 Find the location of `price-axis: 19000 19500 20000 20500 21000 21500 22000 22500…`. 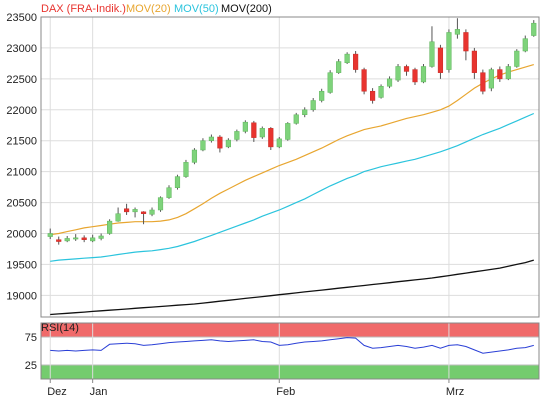

price-axis: 19000 19500 20000 20500 21000 21500 22000 22500… is located at coordinates (21, 157).